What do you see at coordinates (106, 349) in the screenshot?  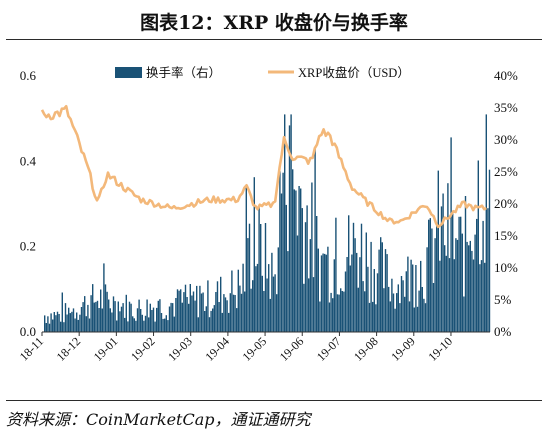 I see `x-tick-label: 19-01` at bounding box center [106, 349].